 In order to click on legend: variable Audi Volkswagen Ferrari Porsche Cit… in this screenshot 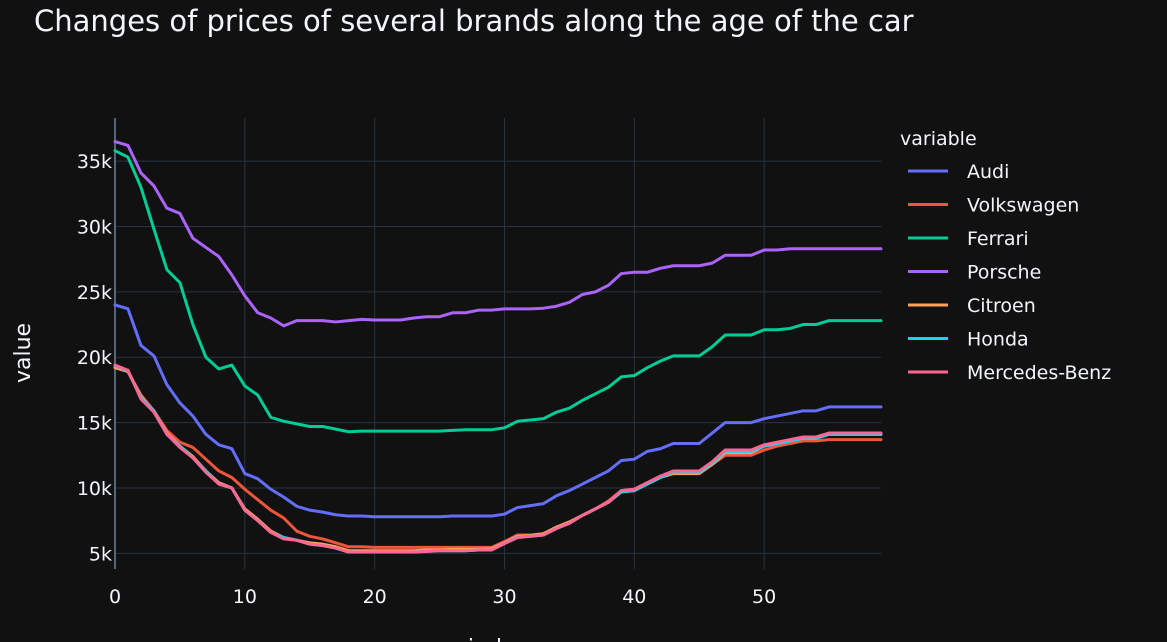, I will do `click(1005, 256)`.